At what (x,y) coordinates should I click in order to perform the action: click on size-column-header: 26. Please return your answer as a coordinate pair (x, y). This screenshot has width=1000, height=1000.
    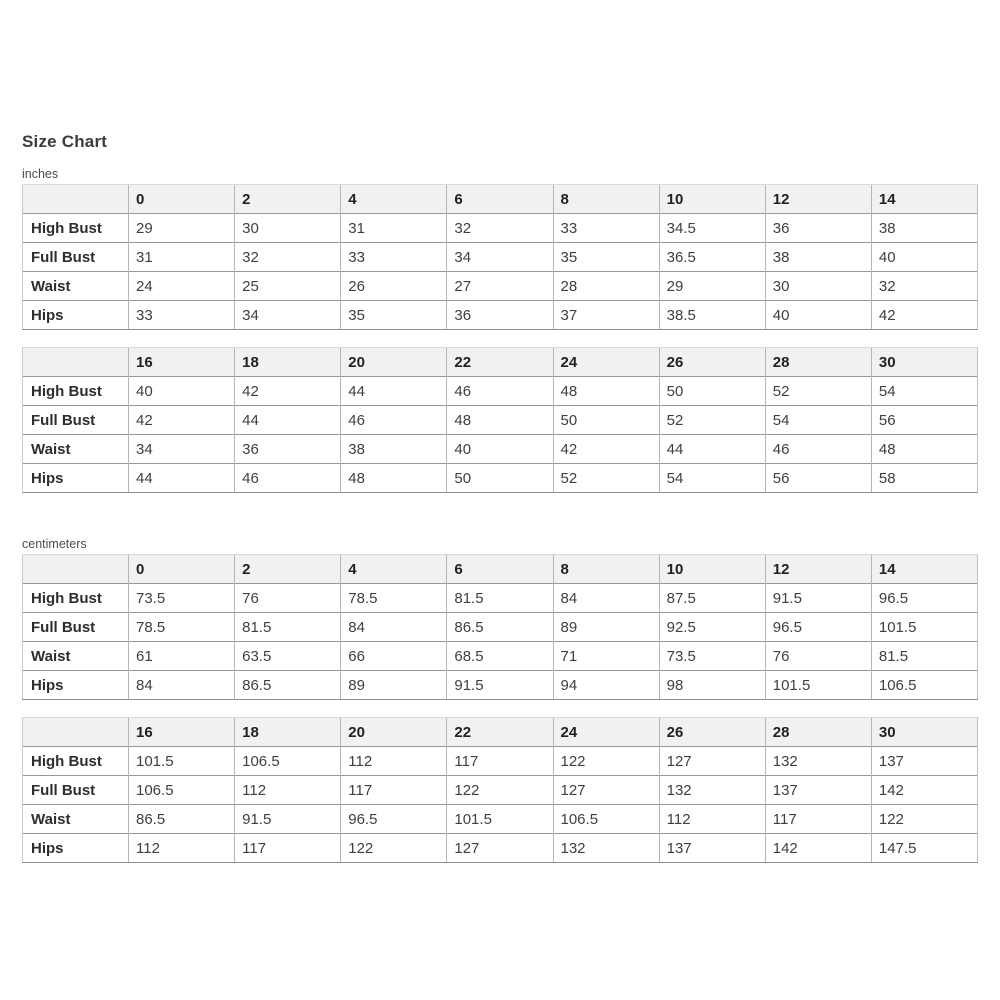
    Looking at the image, I should click on (712, 732).